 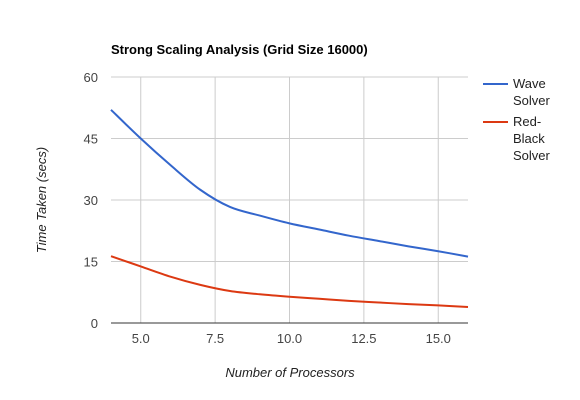 I want to click on x-tick-label: 7.5, so click(x=215, y=338).